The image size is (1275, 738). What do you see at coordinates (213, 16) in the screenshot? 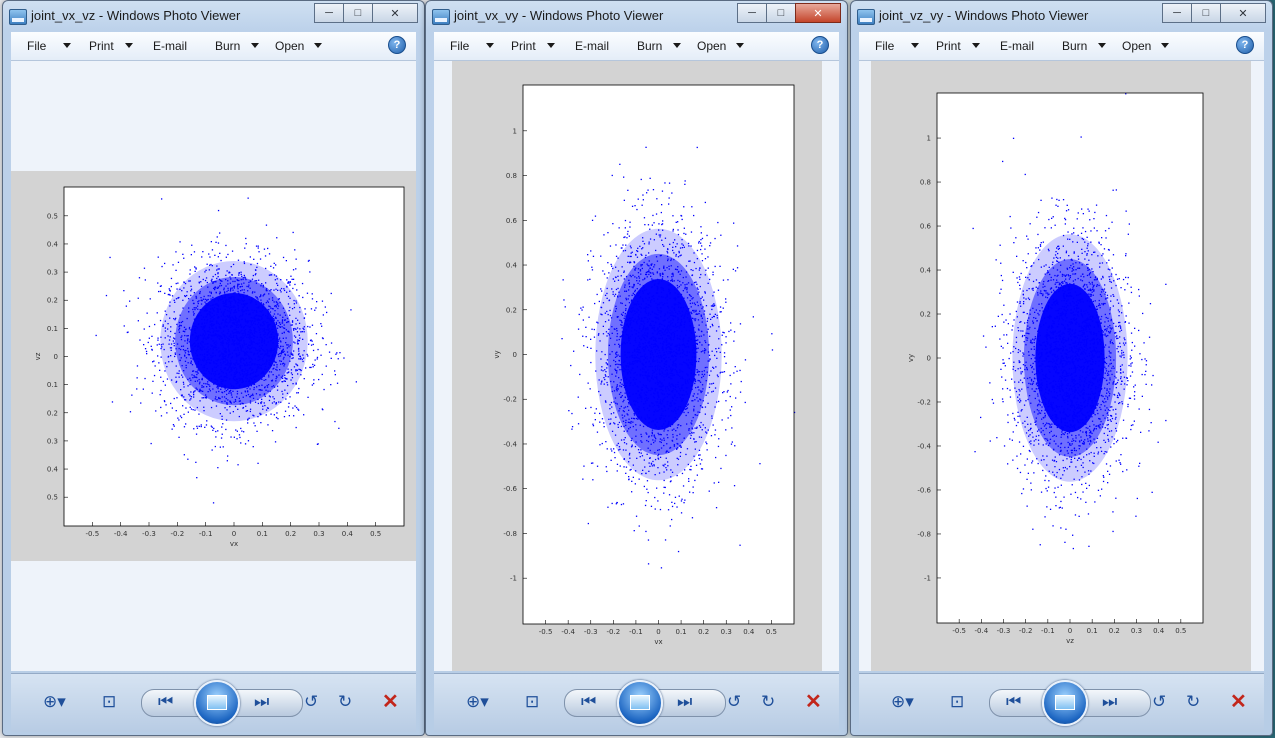
I see `title-bar: joint_vx_vz - Windows Photo Viewer ─ □ ✕` at bounding box center [213, 16].